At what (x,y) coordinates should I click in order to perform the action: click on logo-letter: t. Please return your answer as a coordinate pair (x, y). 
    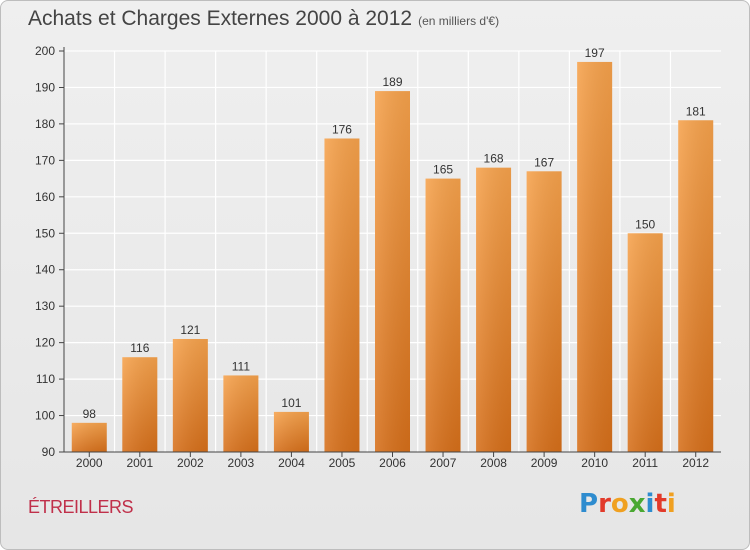
    Looking at the image, I should click on (660, 504).